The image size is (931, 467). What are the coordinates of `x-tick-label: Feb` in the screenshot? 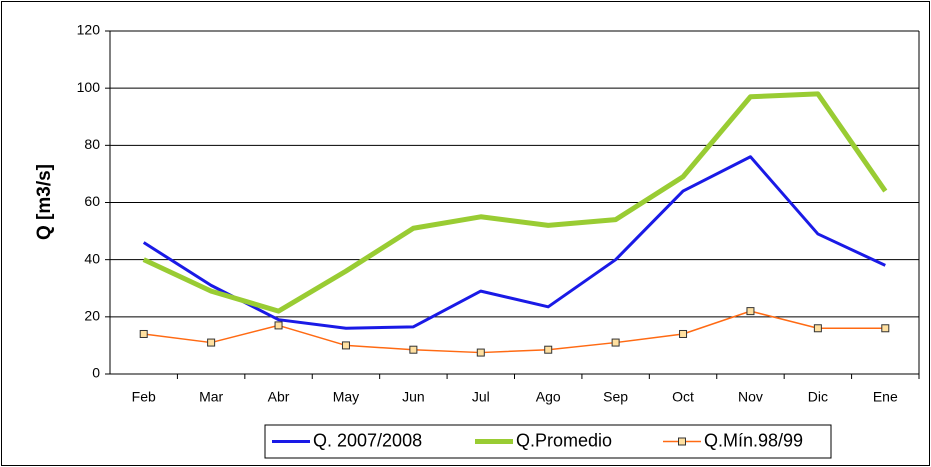 It's located at (144, 397).